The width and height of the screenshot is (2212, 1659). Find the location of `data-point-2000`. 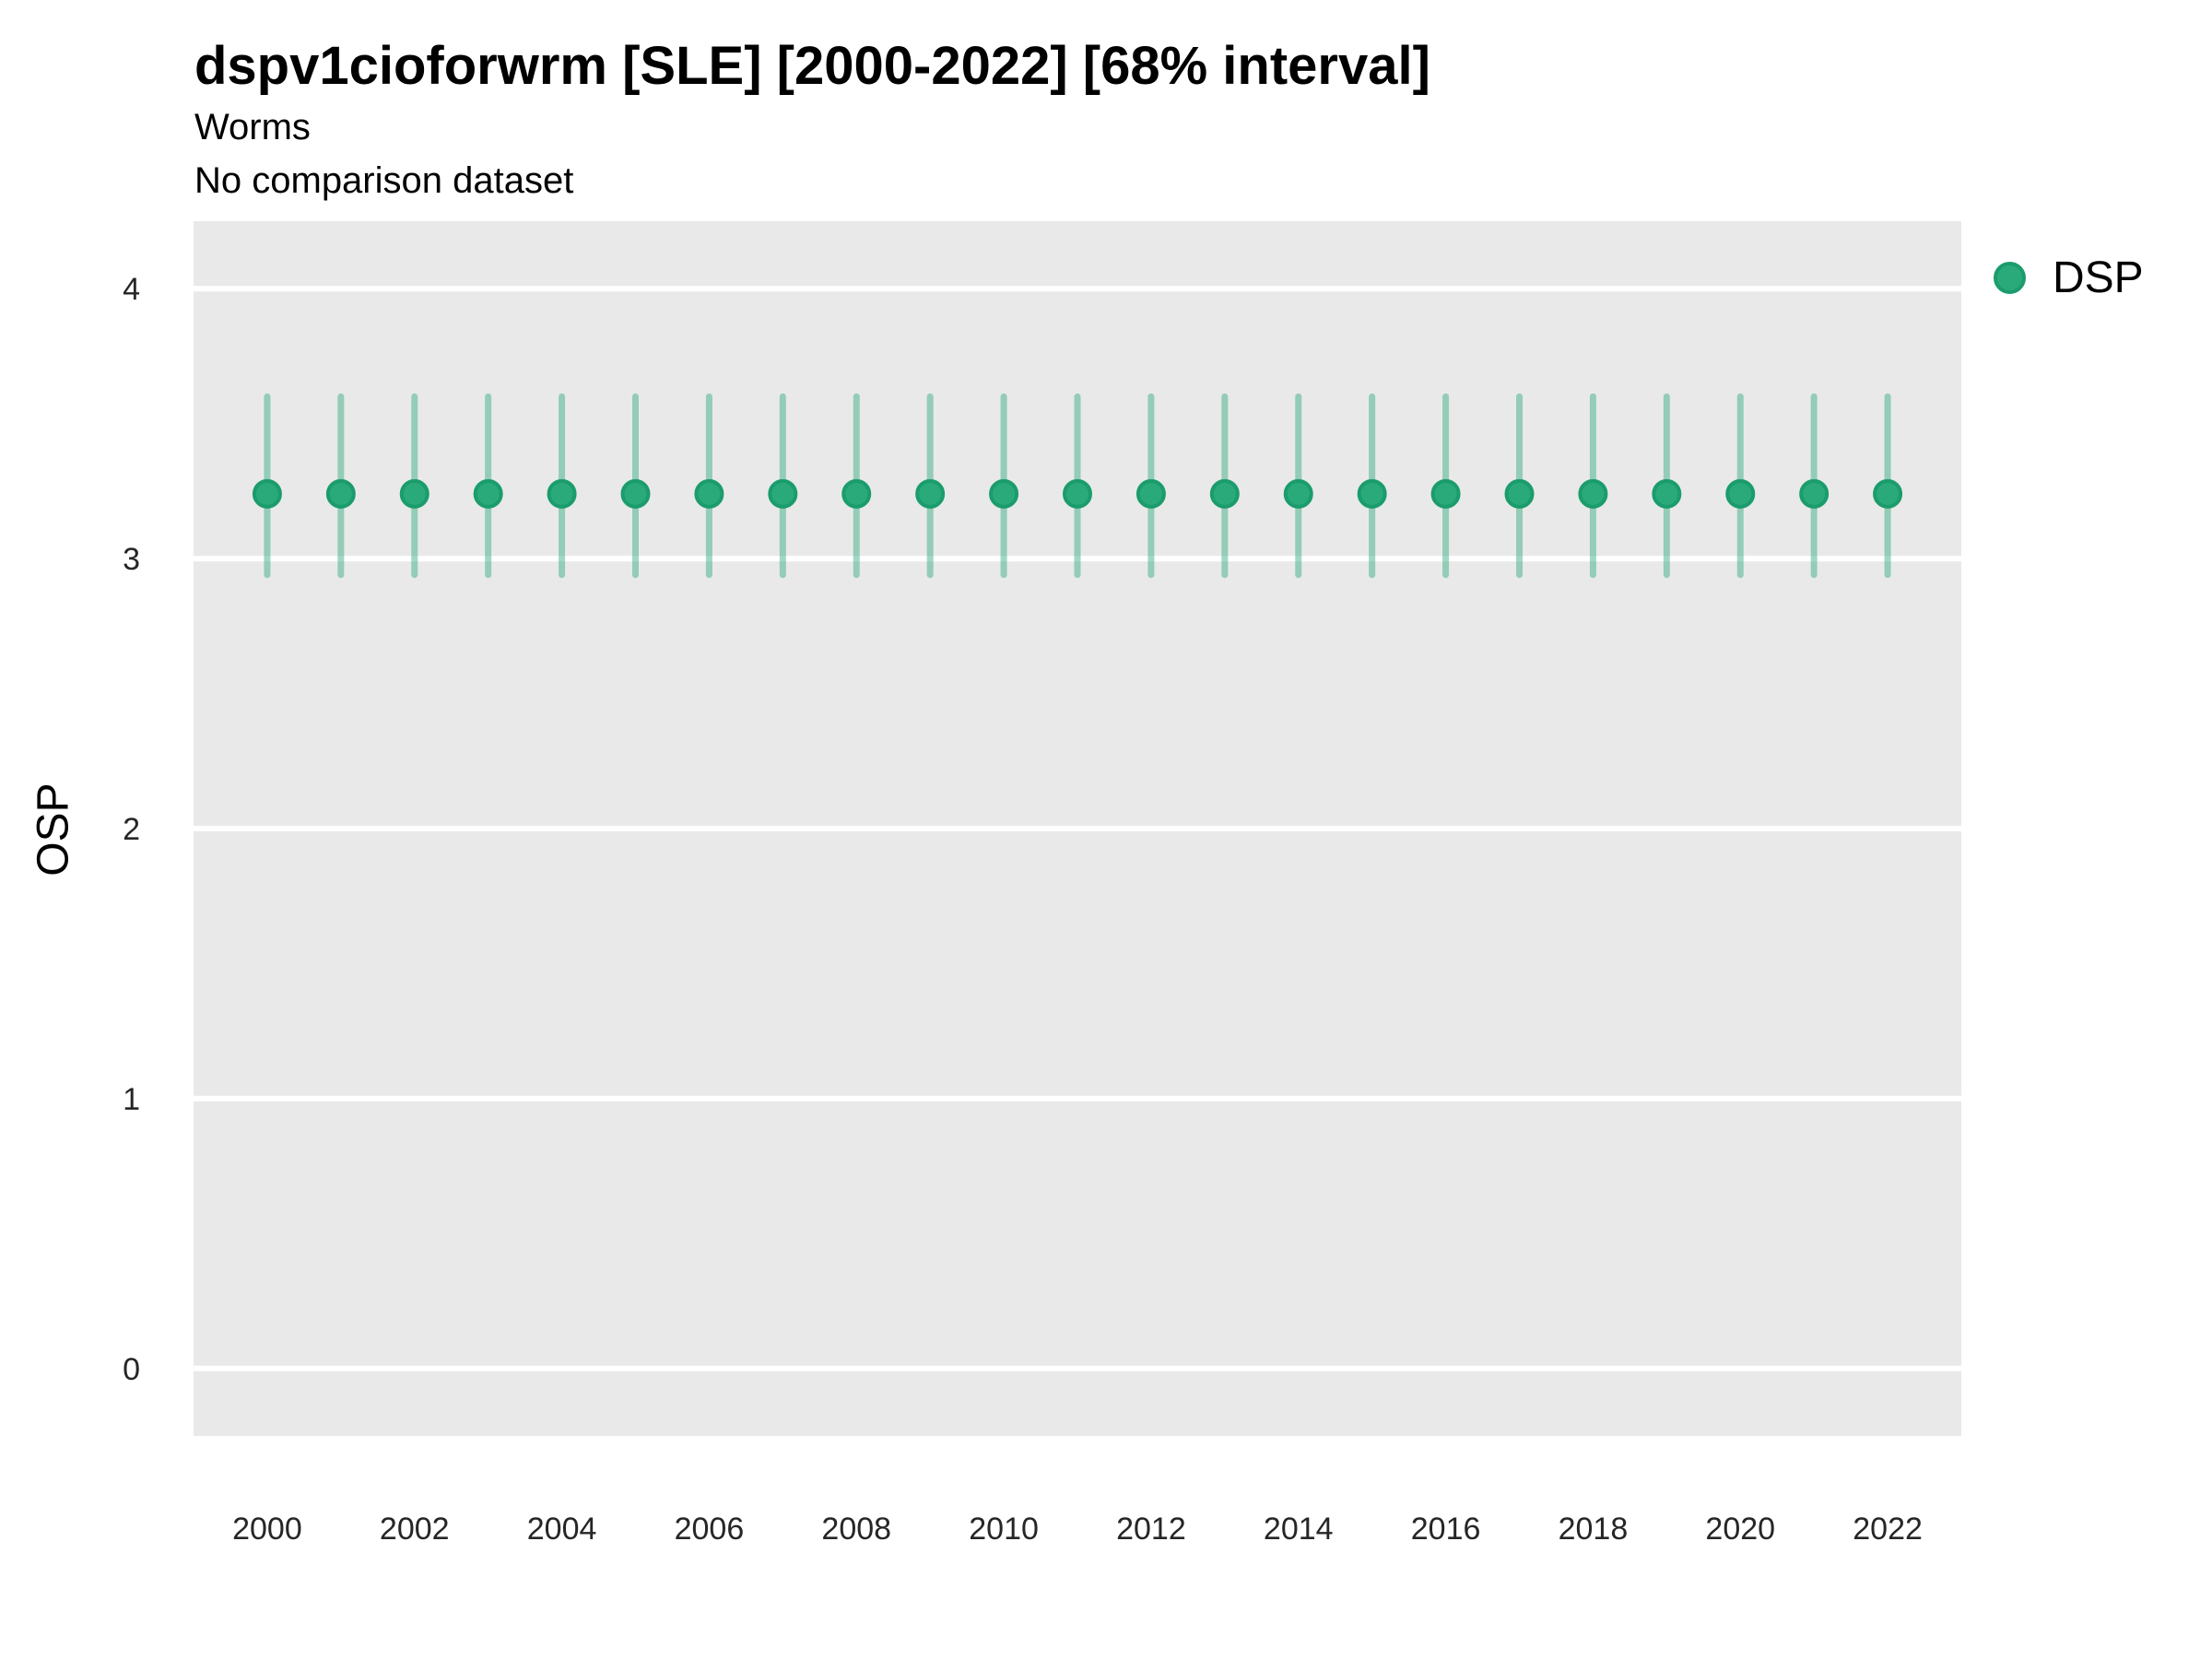

data-point-2000 is located at coordinates (267, 493).